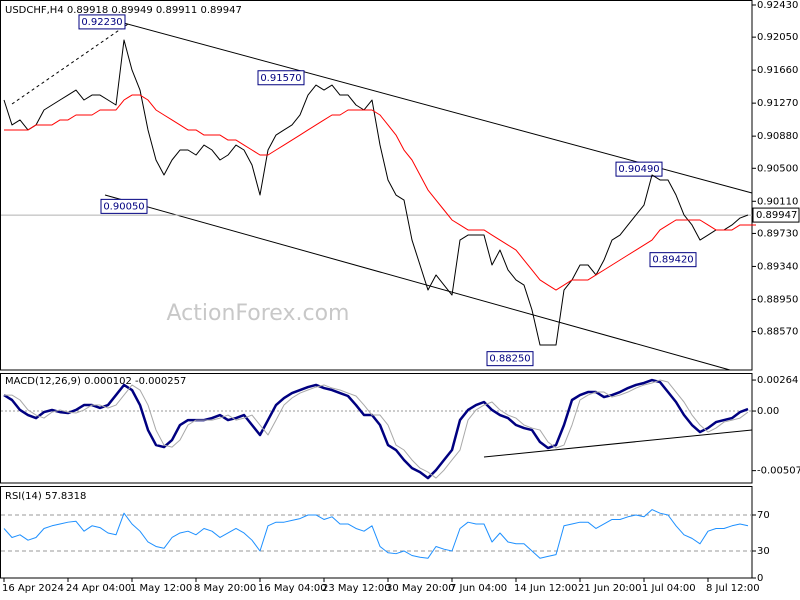 The width and height of the screenshot is (800, 600). What do you see at coordinates (33, 588) in the screenshot?
I see `x-tick-label: 16 Apr 2024` at bounding box center [33, 588].